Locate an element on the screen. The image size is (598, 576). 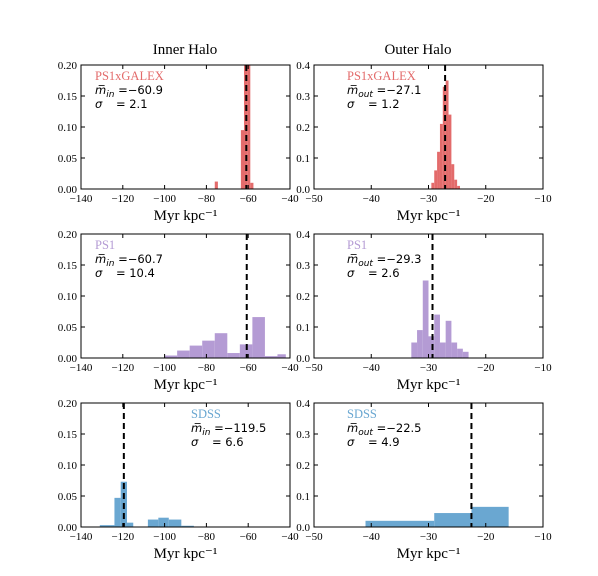
mean-value: =−60.7 is located at coordinates (138, 259).